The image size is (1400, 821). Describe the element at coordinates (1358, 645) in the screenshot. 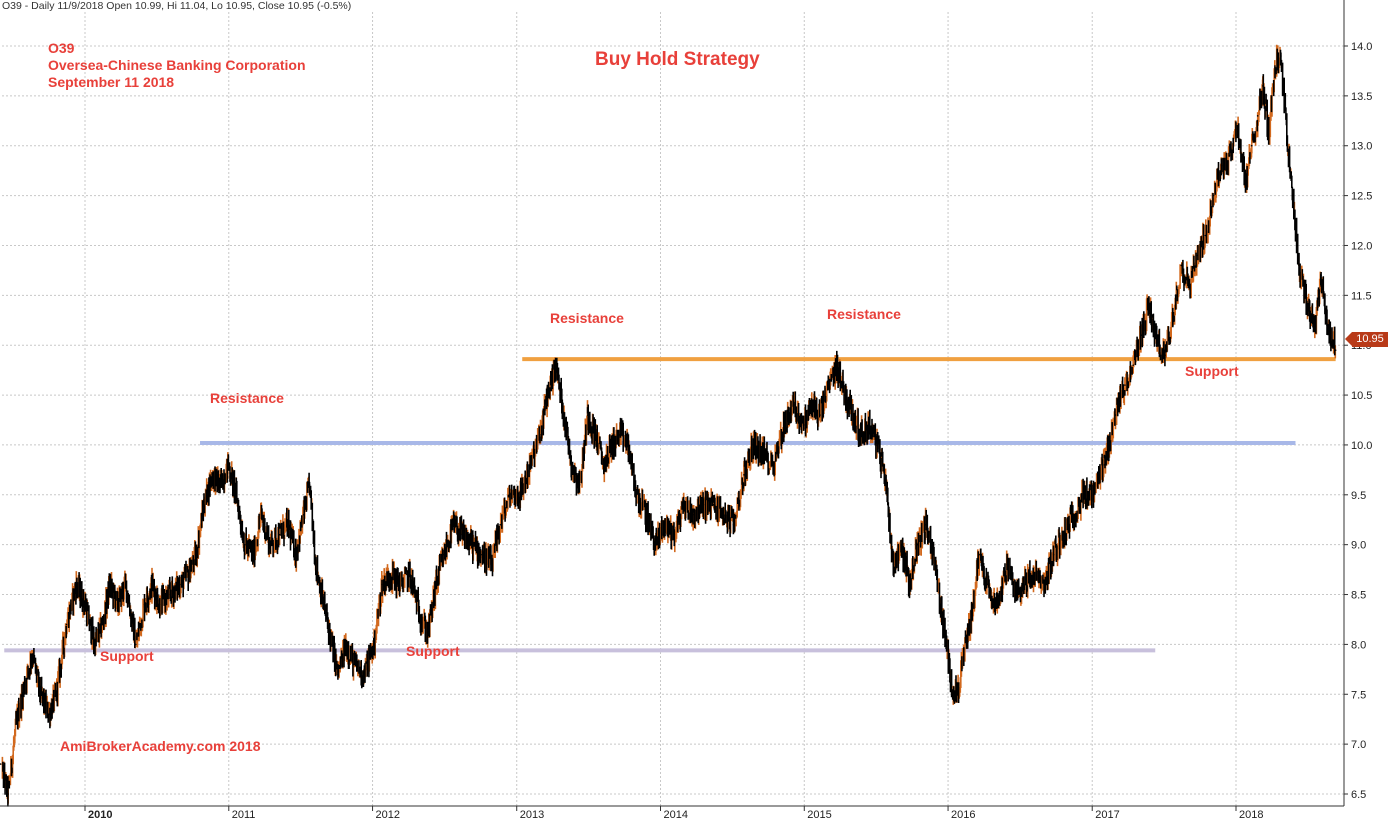

I see `y-tick-label: 8.0` at that location.